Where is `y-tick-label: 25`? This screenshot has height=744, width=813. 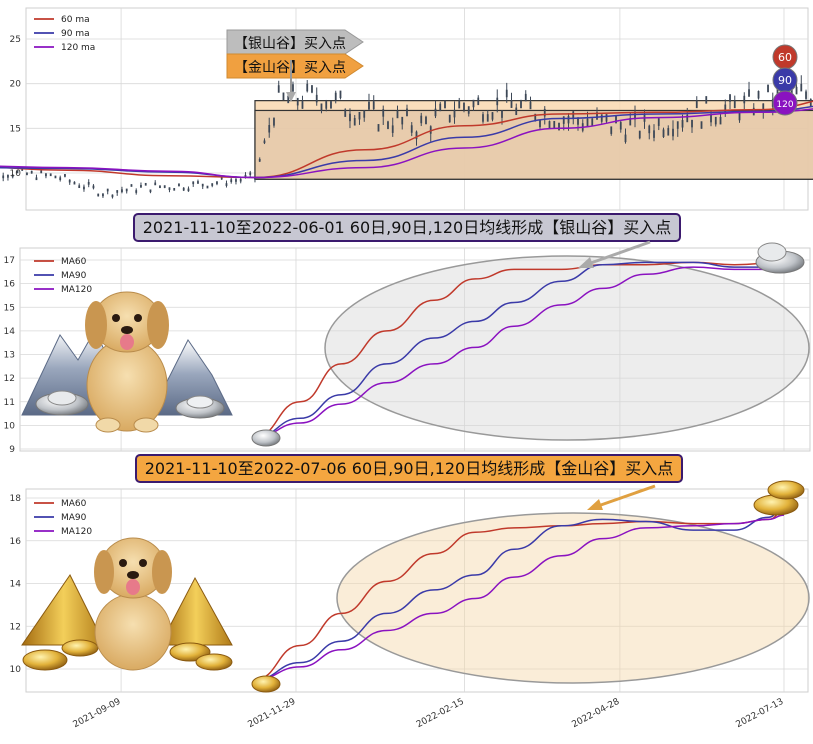 y-tick-label: 25 is located at coordinates (15, 40).